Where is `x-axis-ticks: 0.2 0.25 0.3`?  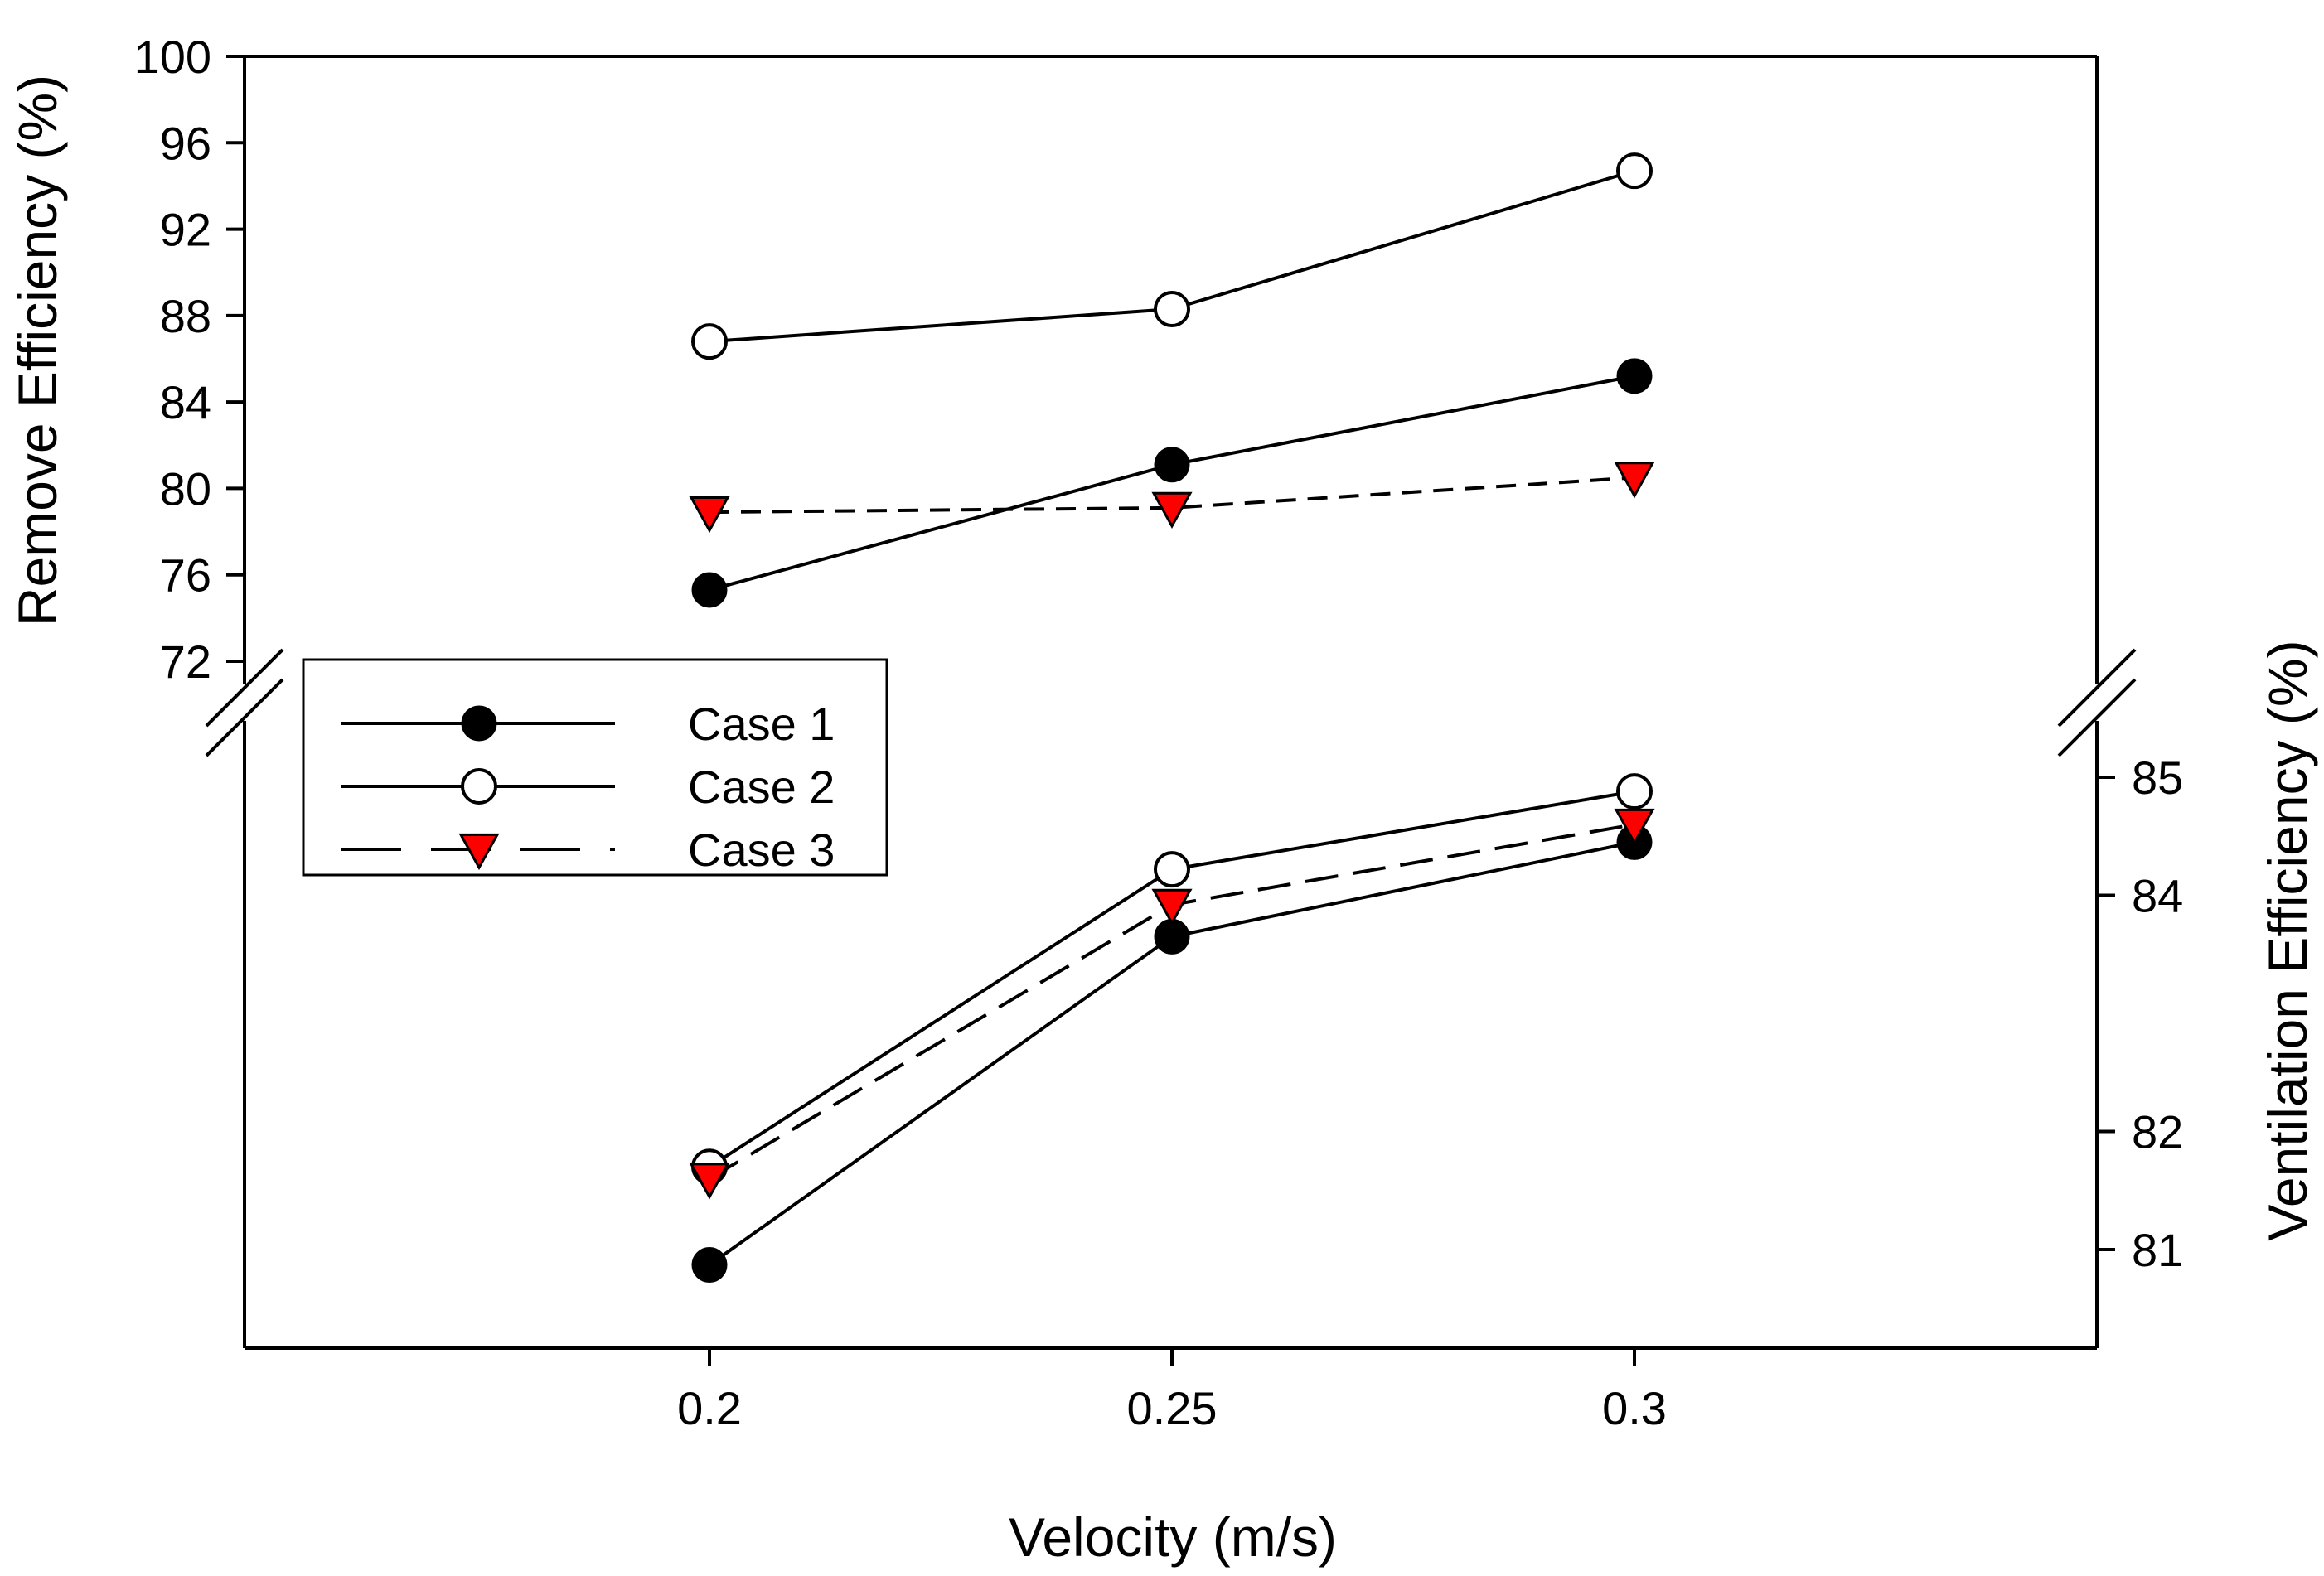
x-axis-ticks: 0.2 0.25 0.3 is located at coordinates (1172, 1391).